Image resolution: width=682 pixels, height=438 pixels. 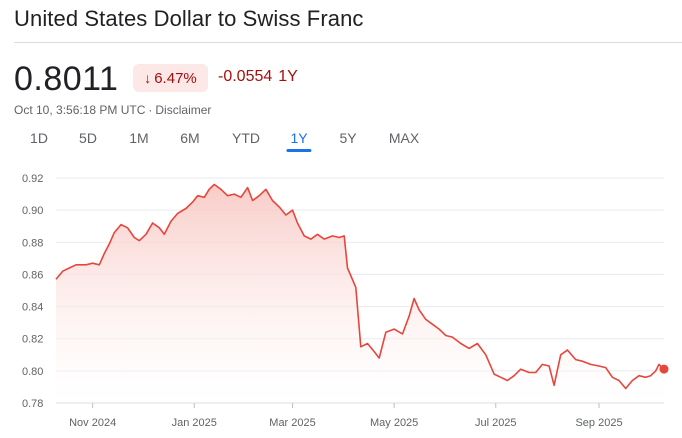 I want to click on y-tick-label: 0.78, so click(x=32, y=404).